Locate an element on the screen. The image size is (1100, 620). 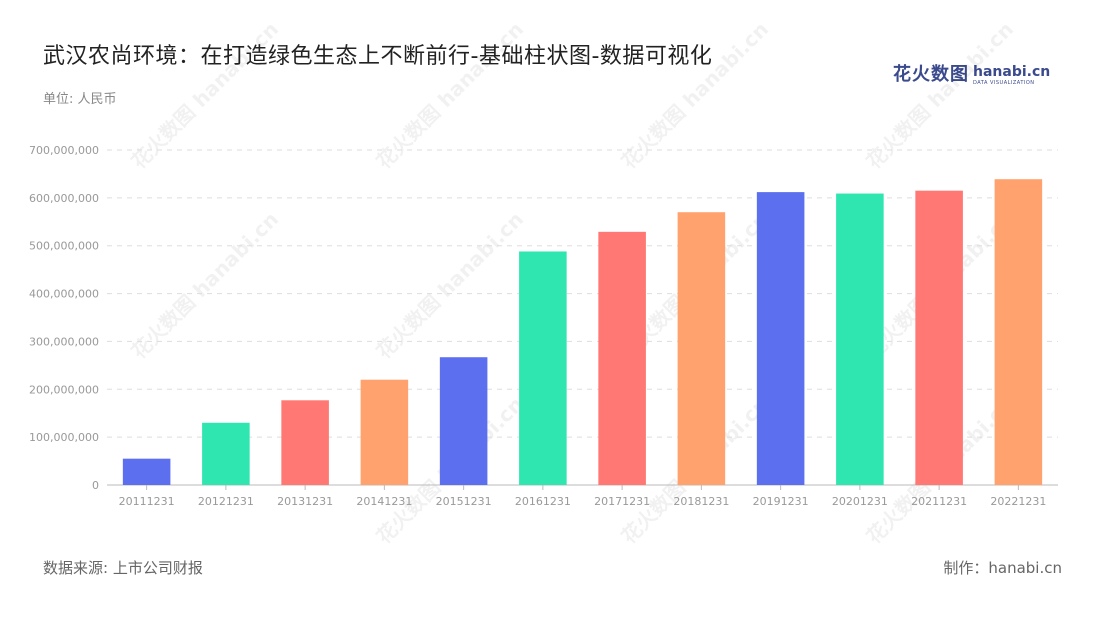
x-tick-label: 20181231 is located at coordinates (701, 501).